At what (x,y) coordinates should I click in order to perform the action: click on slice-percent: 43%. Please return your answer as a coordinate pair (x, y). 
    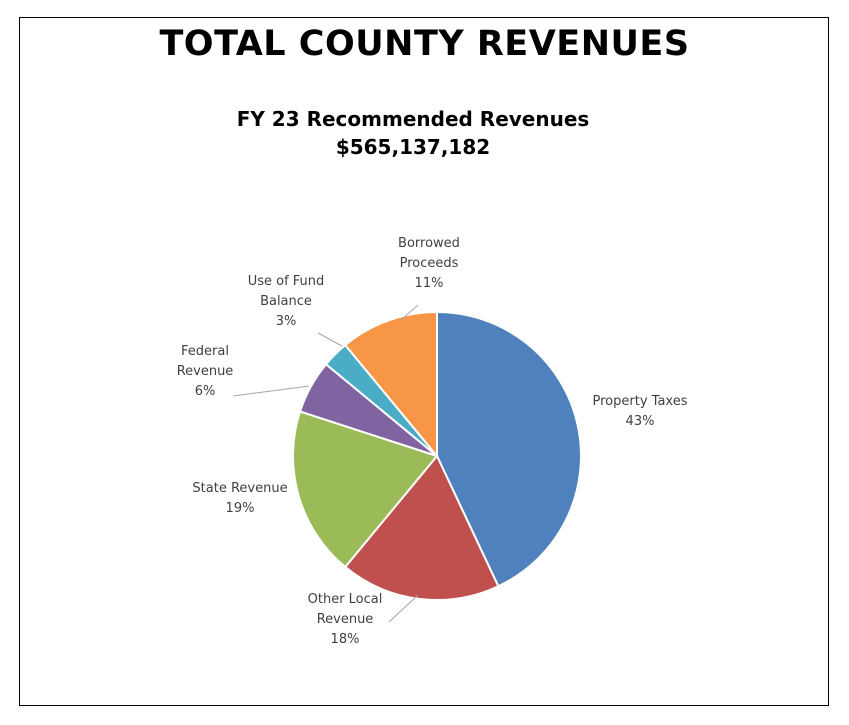
    Looking at the image, I should click on (640, 421).